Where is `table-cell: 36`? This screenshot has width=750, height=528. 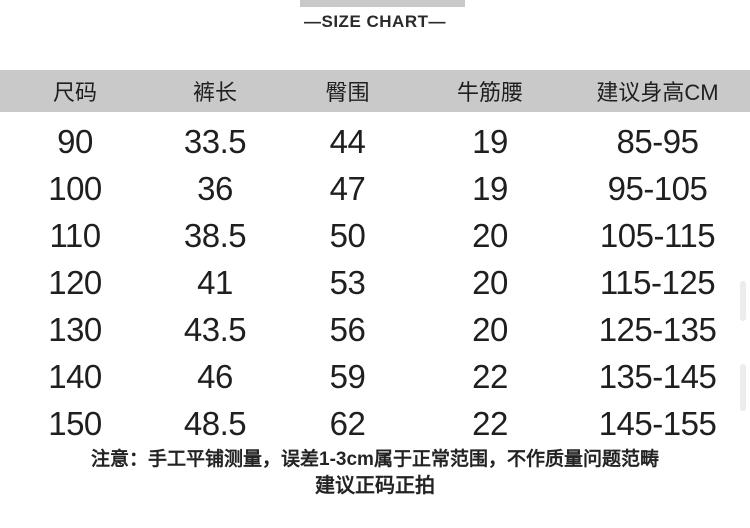
table-cell: 36 is located at coordinates (215, 188).